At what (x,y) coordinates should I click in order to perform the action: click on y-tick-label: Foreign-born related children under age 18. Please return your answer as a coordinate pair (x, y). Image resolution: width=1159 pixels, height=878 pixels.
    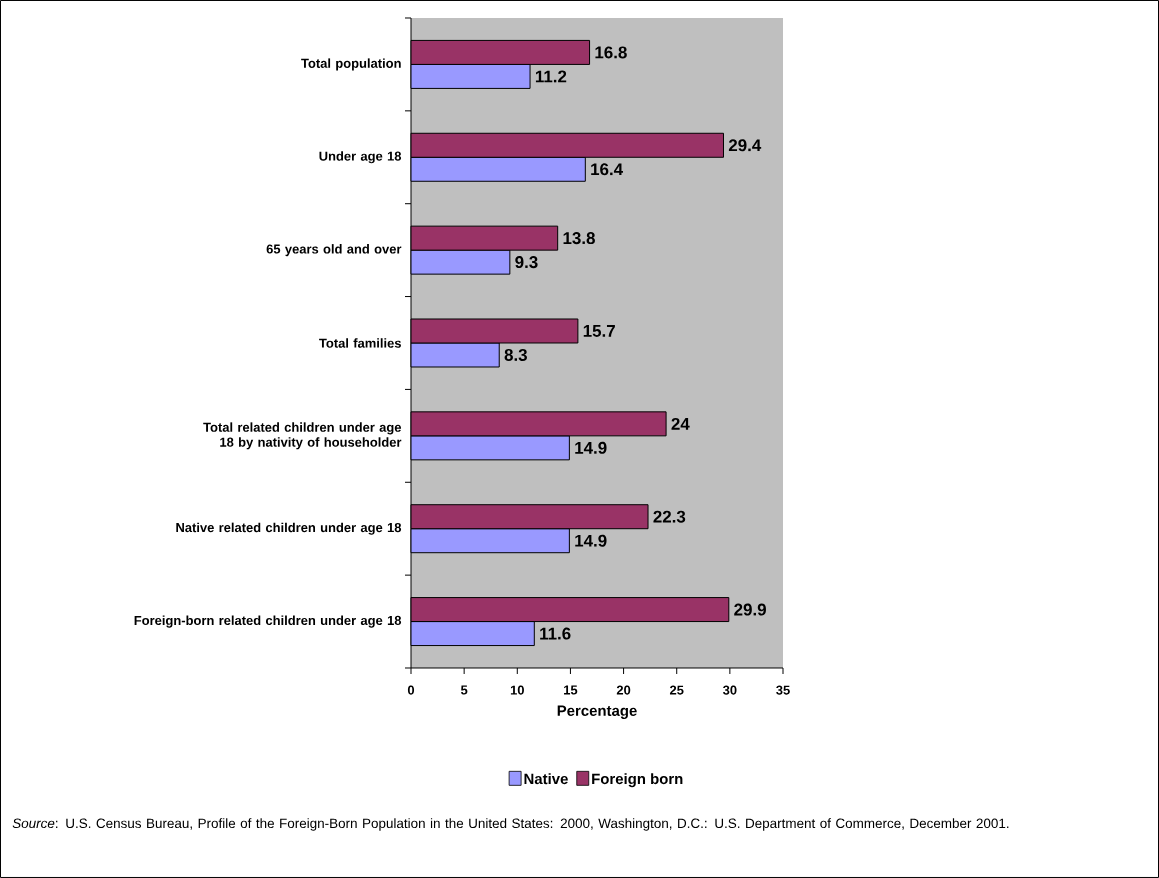
    Looking at the image, I should click on (268, 621).